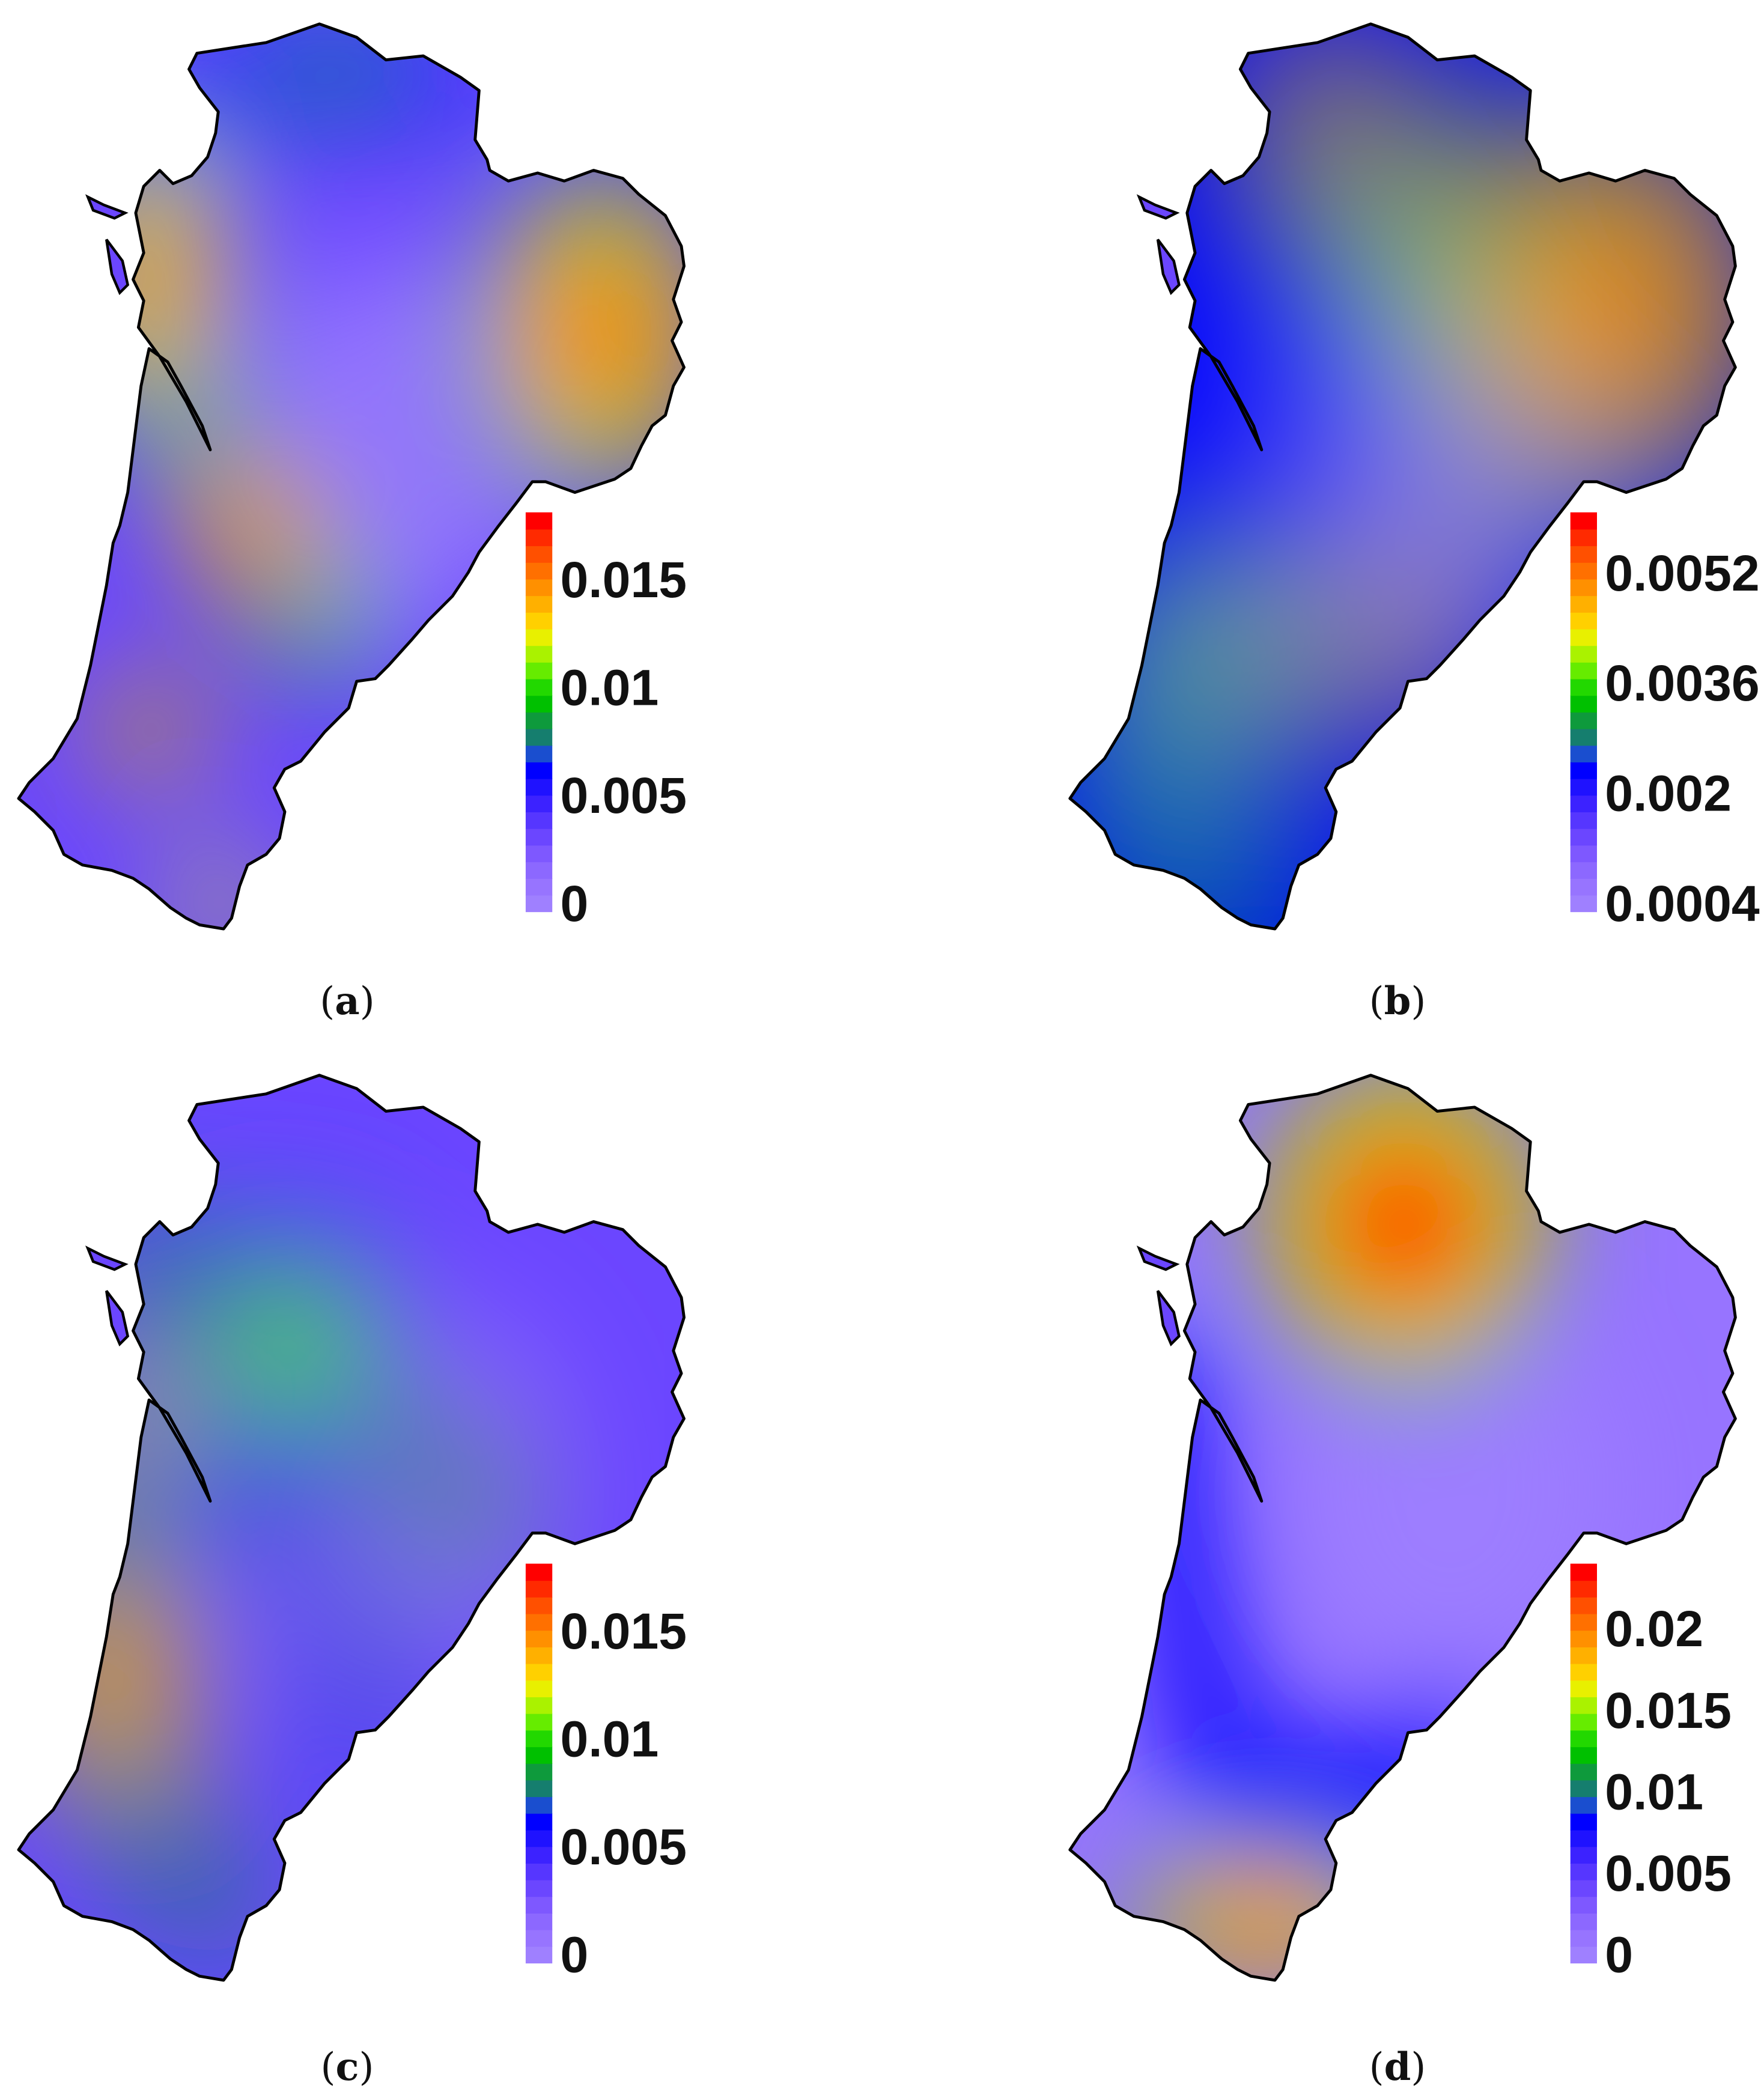 This screenshot has height=2098, width=1764. I want to click on panel-caption-d: (d), so click(1397, 2067).